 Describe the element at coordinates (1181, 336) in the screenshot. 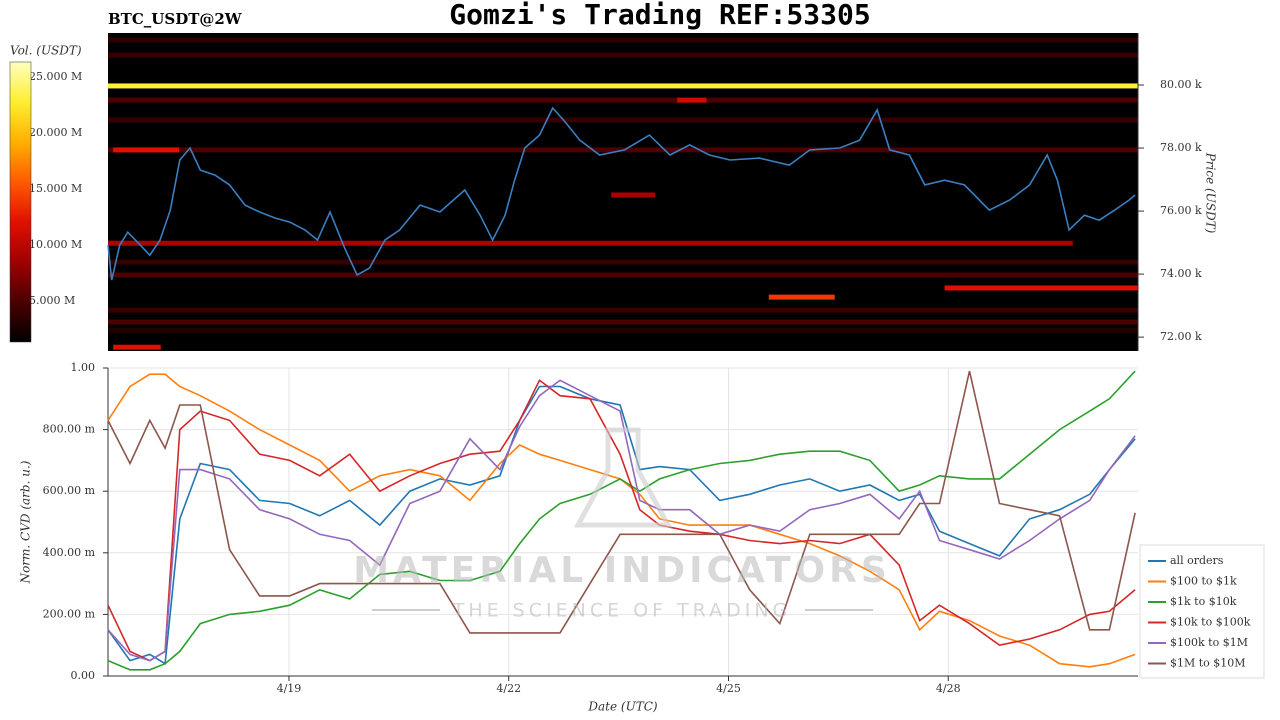

I see `y-tick-label: 72.00 k` at that location.